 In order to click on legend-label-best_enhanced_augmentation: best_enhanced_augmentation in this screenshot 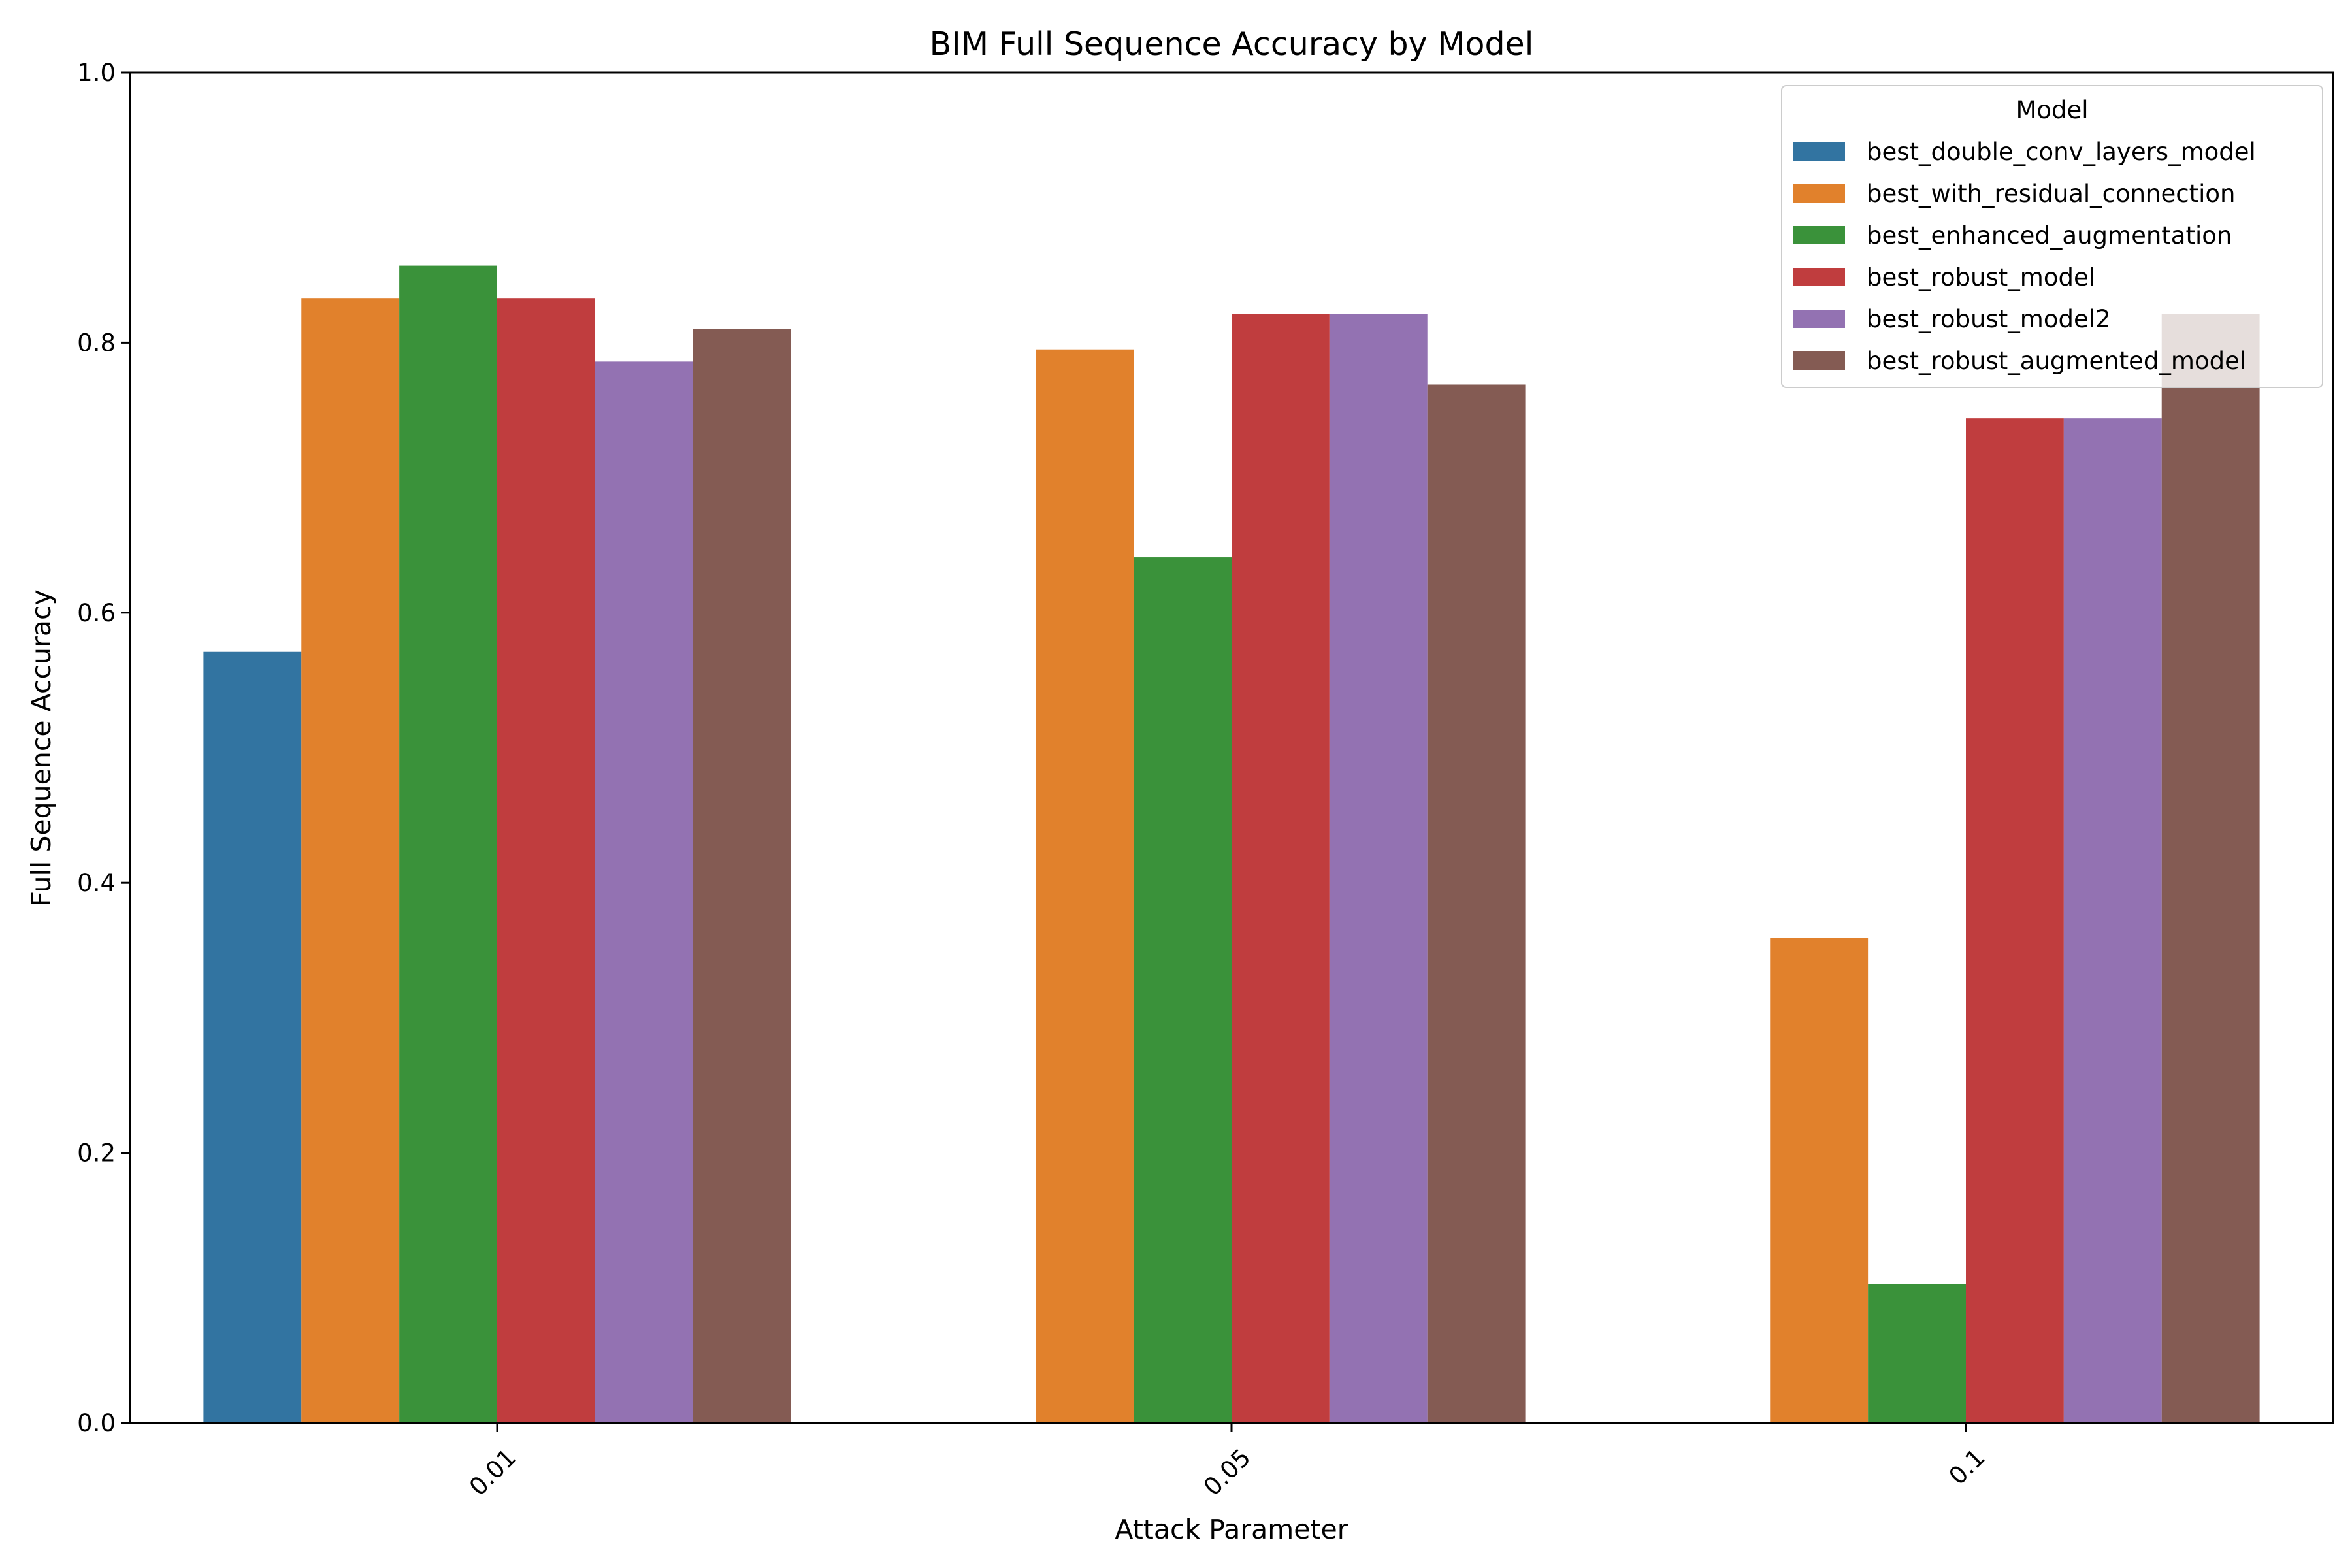, I will do `click(2049, 235)`.